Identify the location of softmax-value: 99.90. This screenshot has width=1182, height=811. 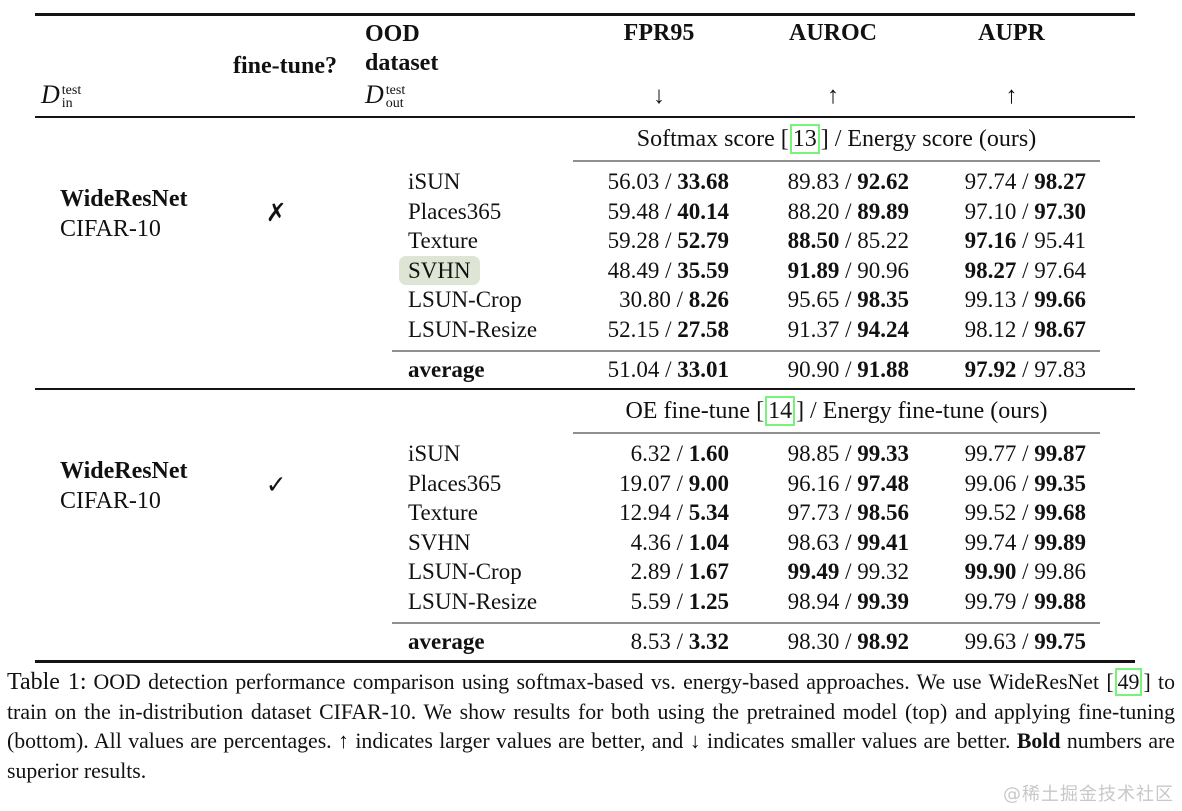
(990, 571).